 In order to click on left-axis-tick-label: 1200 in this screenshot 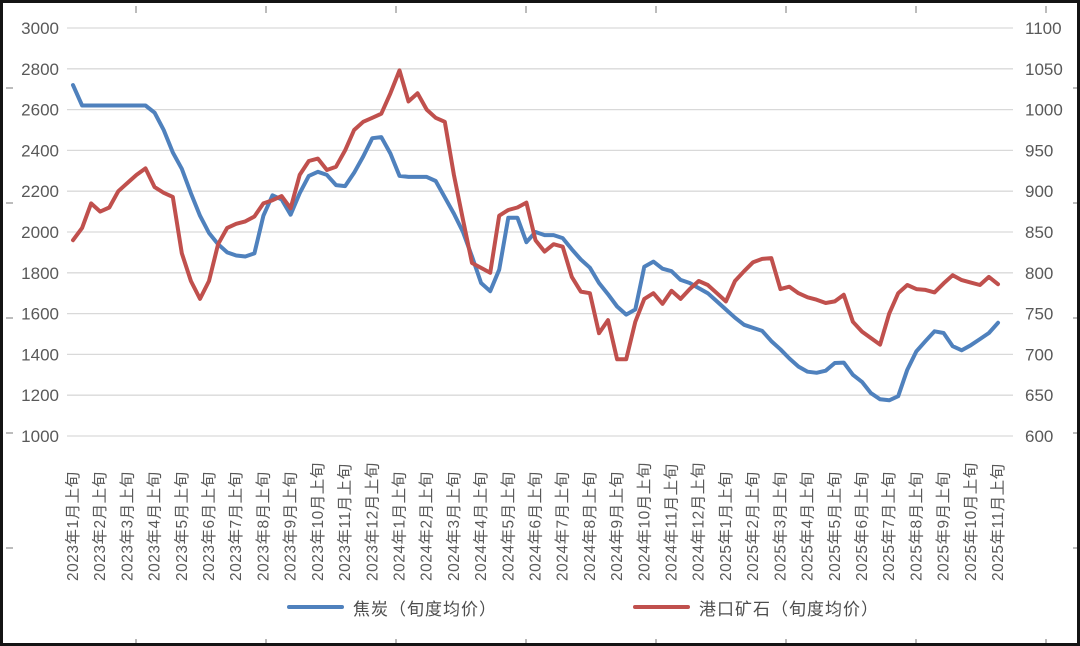, I will do `click(40, 395)`.